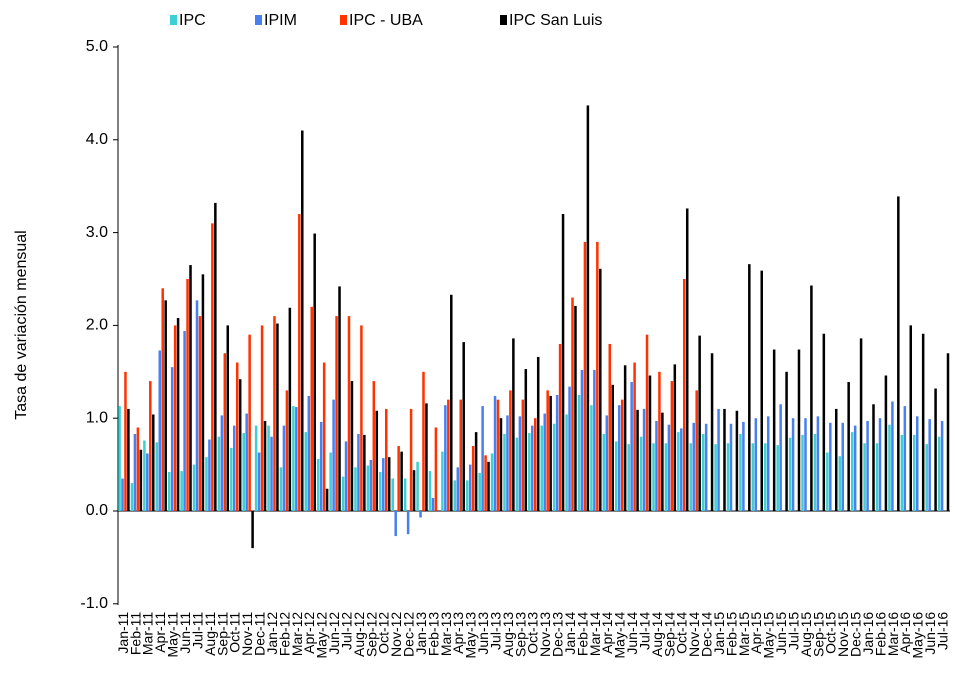 This screenshot has height=699, width=955. I want to click on x-tick-label: Mar-12, so click(297, 634).